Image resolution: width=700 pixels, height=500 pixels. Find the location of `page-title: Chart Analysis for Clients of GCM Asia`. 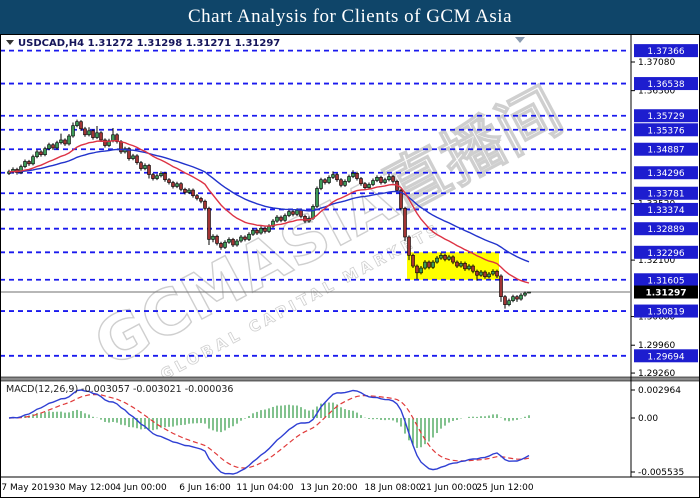

page-title: Chart Analysis for Clients of GCM Asia is located at coordinates (350, 16).